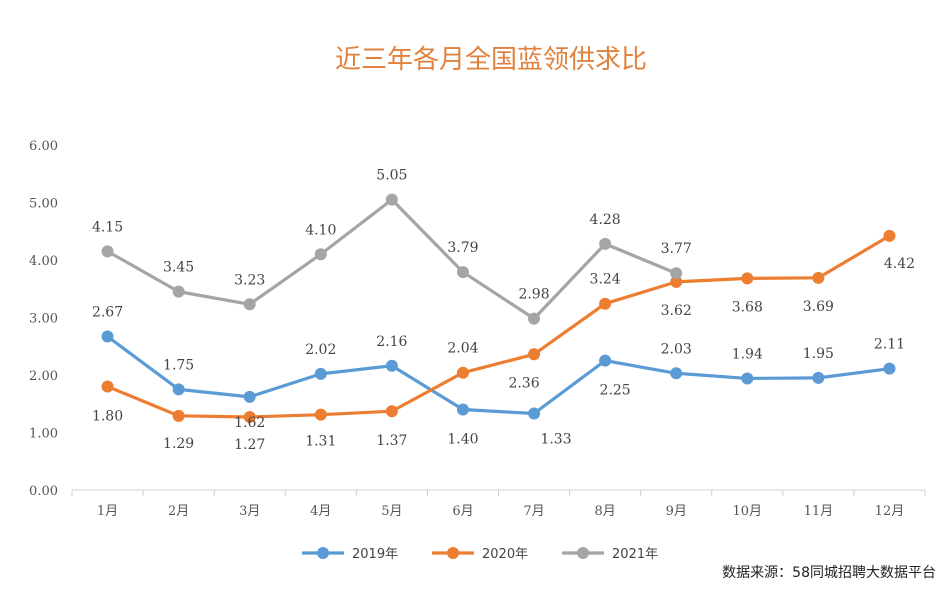  I want to click on data-label: 3.68, so click(747, 307).